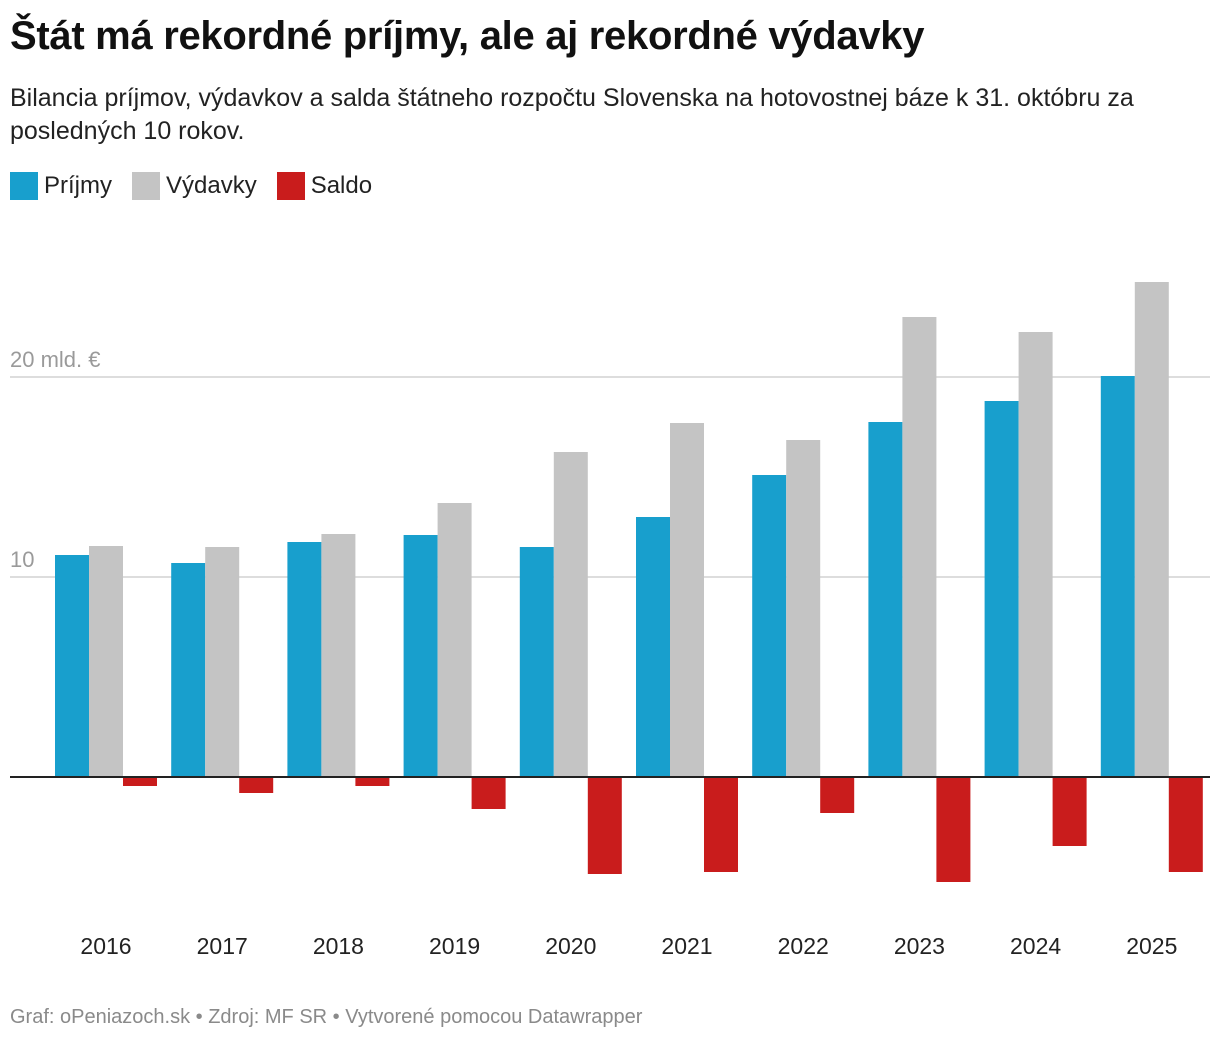  What do you see at coordinates (803, 608) in the screenshot?
I see `bar-vydavky-2022` at bounding box center [803, 608].